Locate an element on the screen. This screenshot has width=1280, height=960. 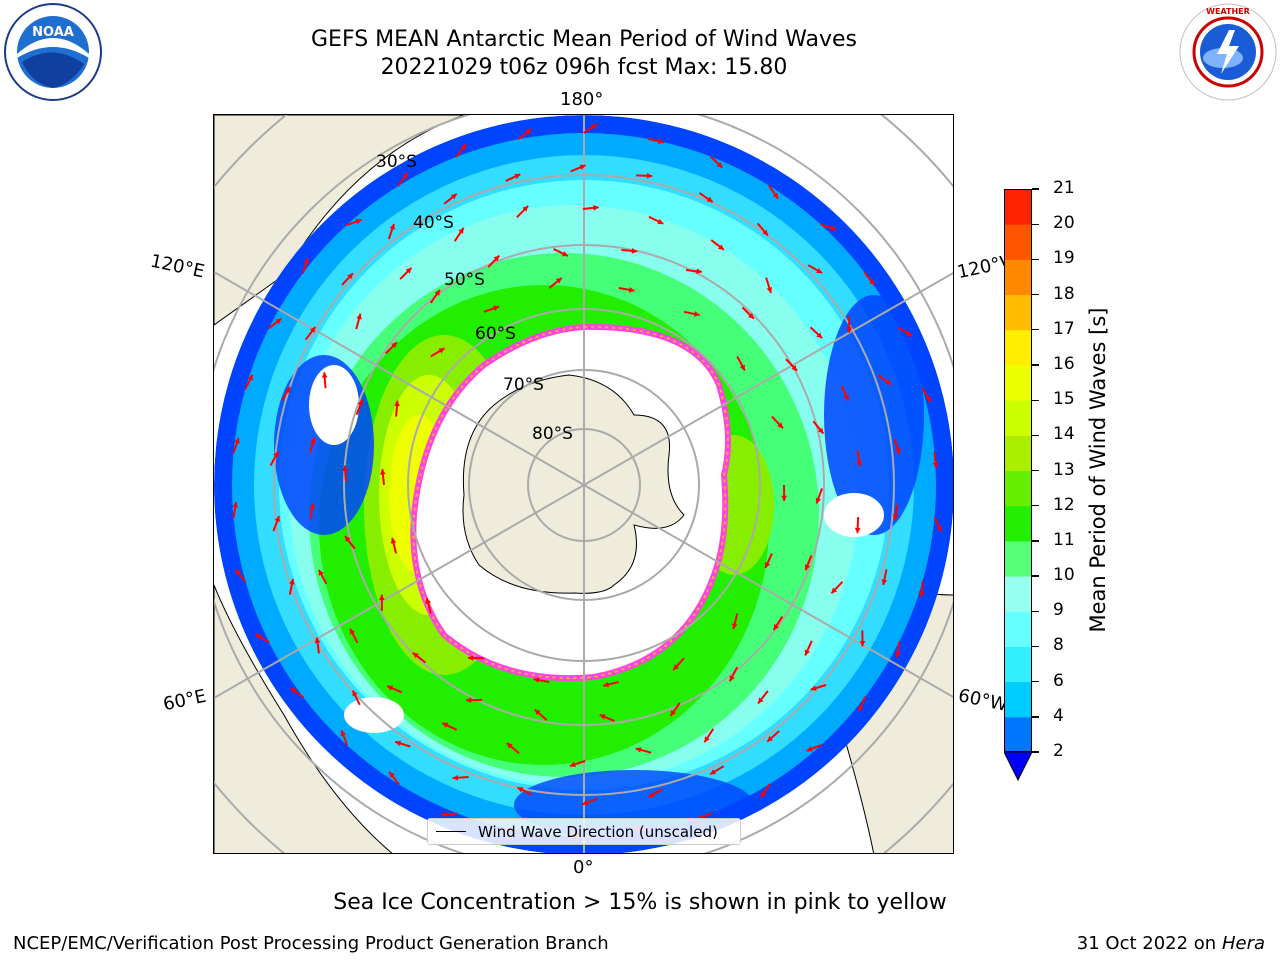
noaa-logo-text: NOAA is located at coordinates (53, 32).